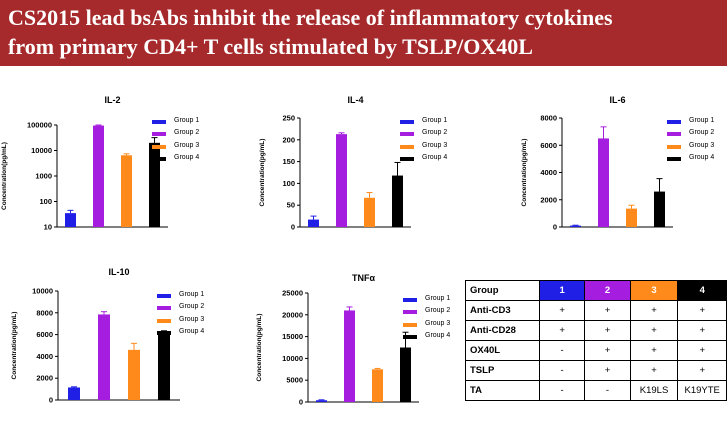 Image resolution: width=727 pixels, height=423 pixels. I want to click on chart-title: TNFα, so click(363, 278).